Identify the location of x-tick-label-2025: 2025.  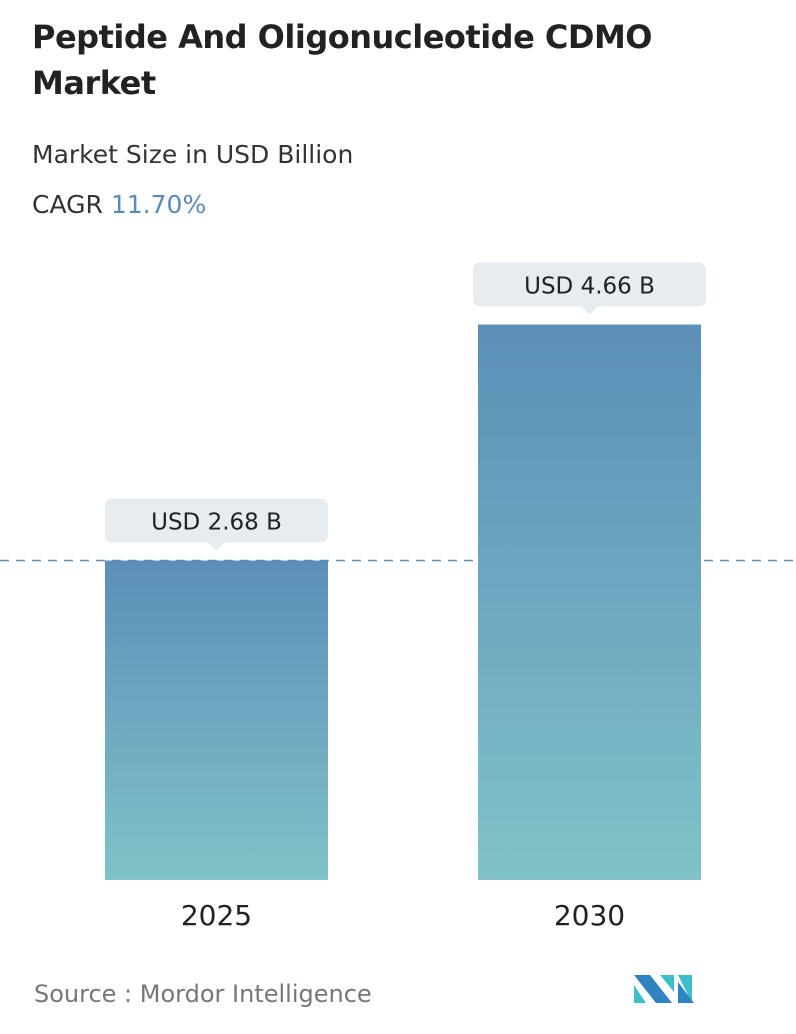
(216, 915).